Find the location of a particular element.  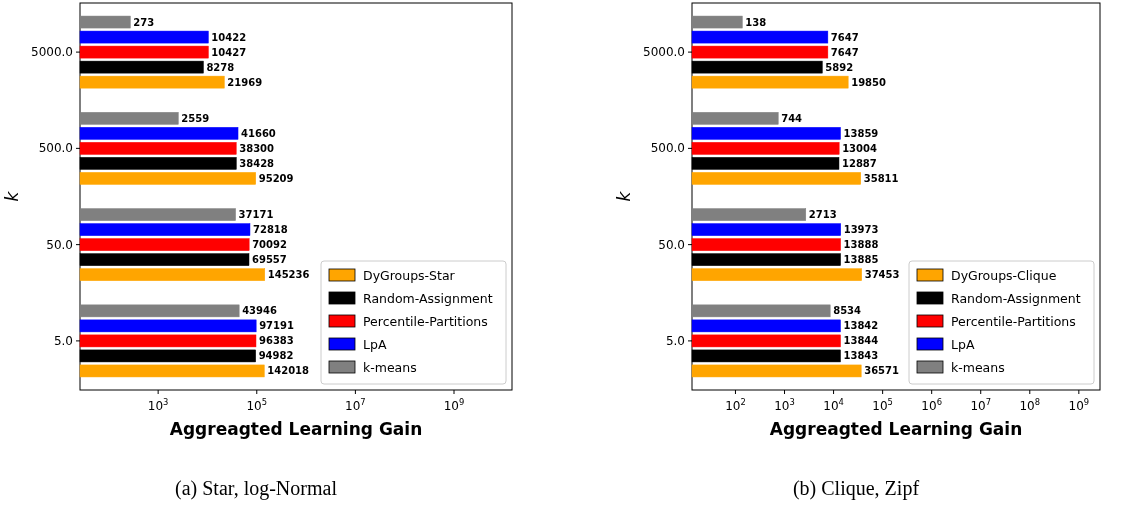

x-tick-label: 10$^{6}$ is located at coordinates (931, 405).